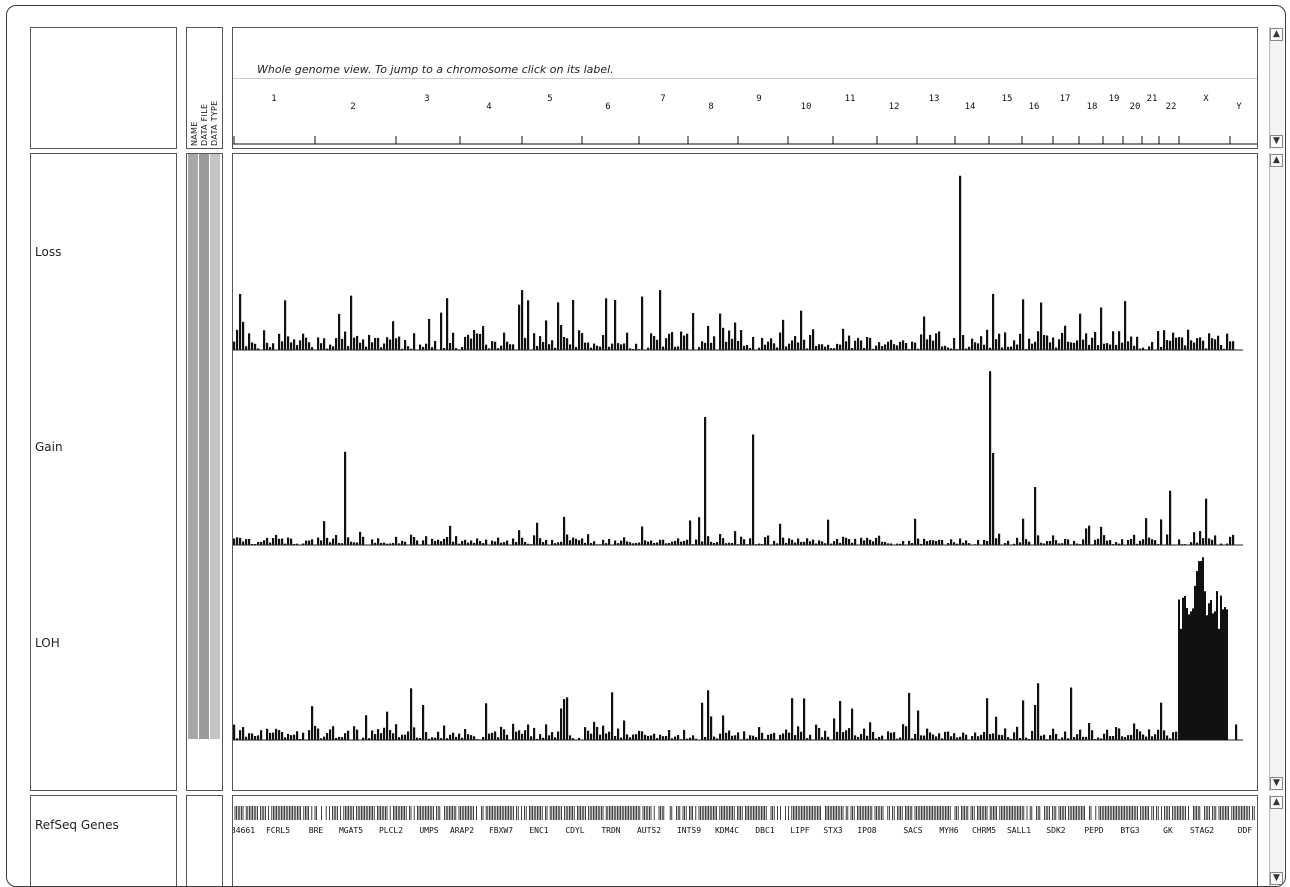  Describe the element at coordinates (462, 830) in the screenshot. I see `gene-label: ARAP2` at that location.